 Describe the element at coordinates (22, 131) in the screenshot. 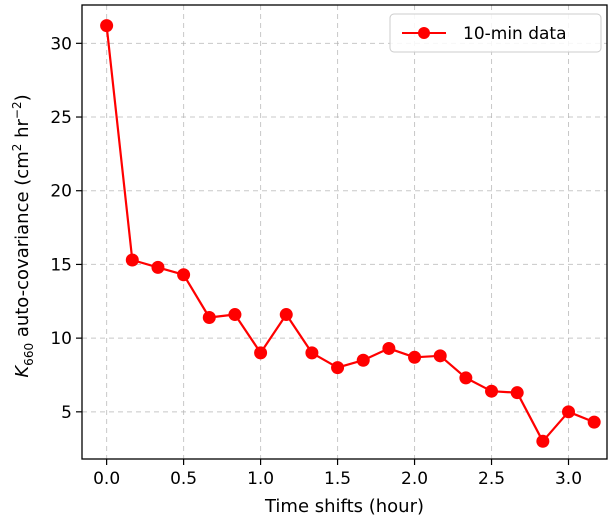

I see `y-label-unit: hr` at that location.